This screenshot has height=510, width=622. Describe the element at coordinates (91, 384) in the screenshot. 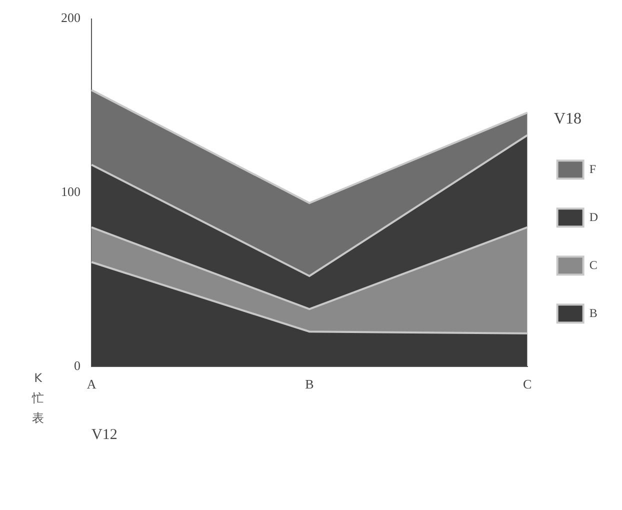

I see `x-tick-label: A` at that location.